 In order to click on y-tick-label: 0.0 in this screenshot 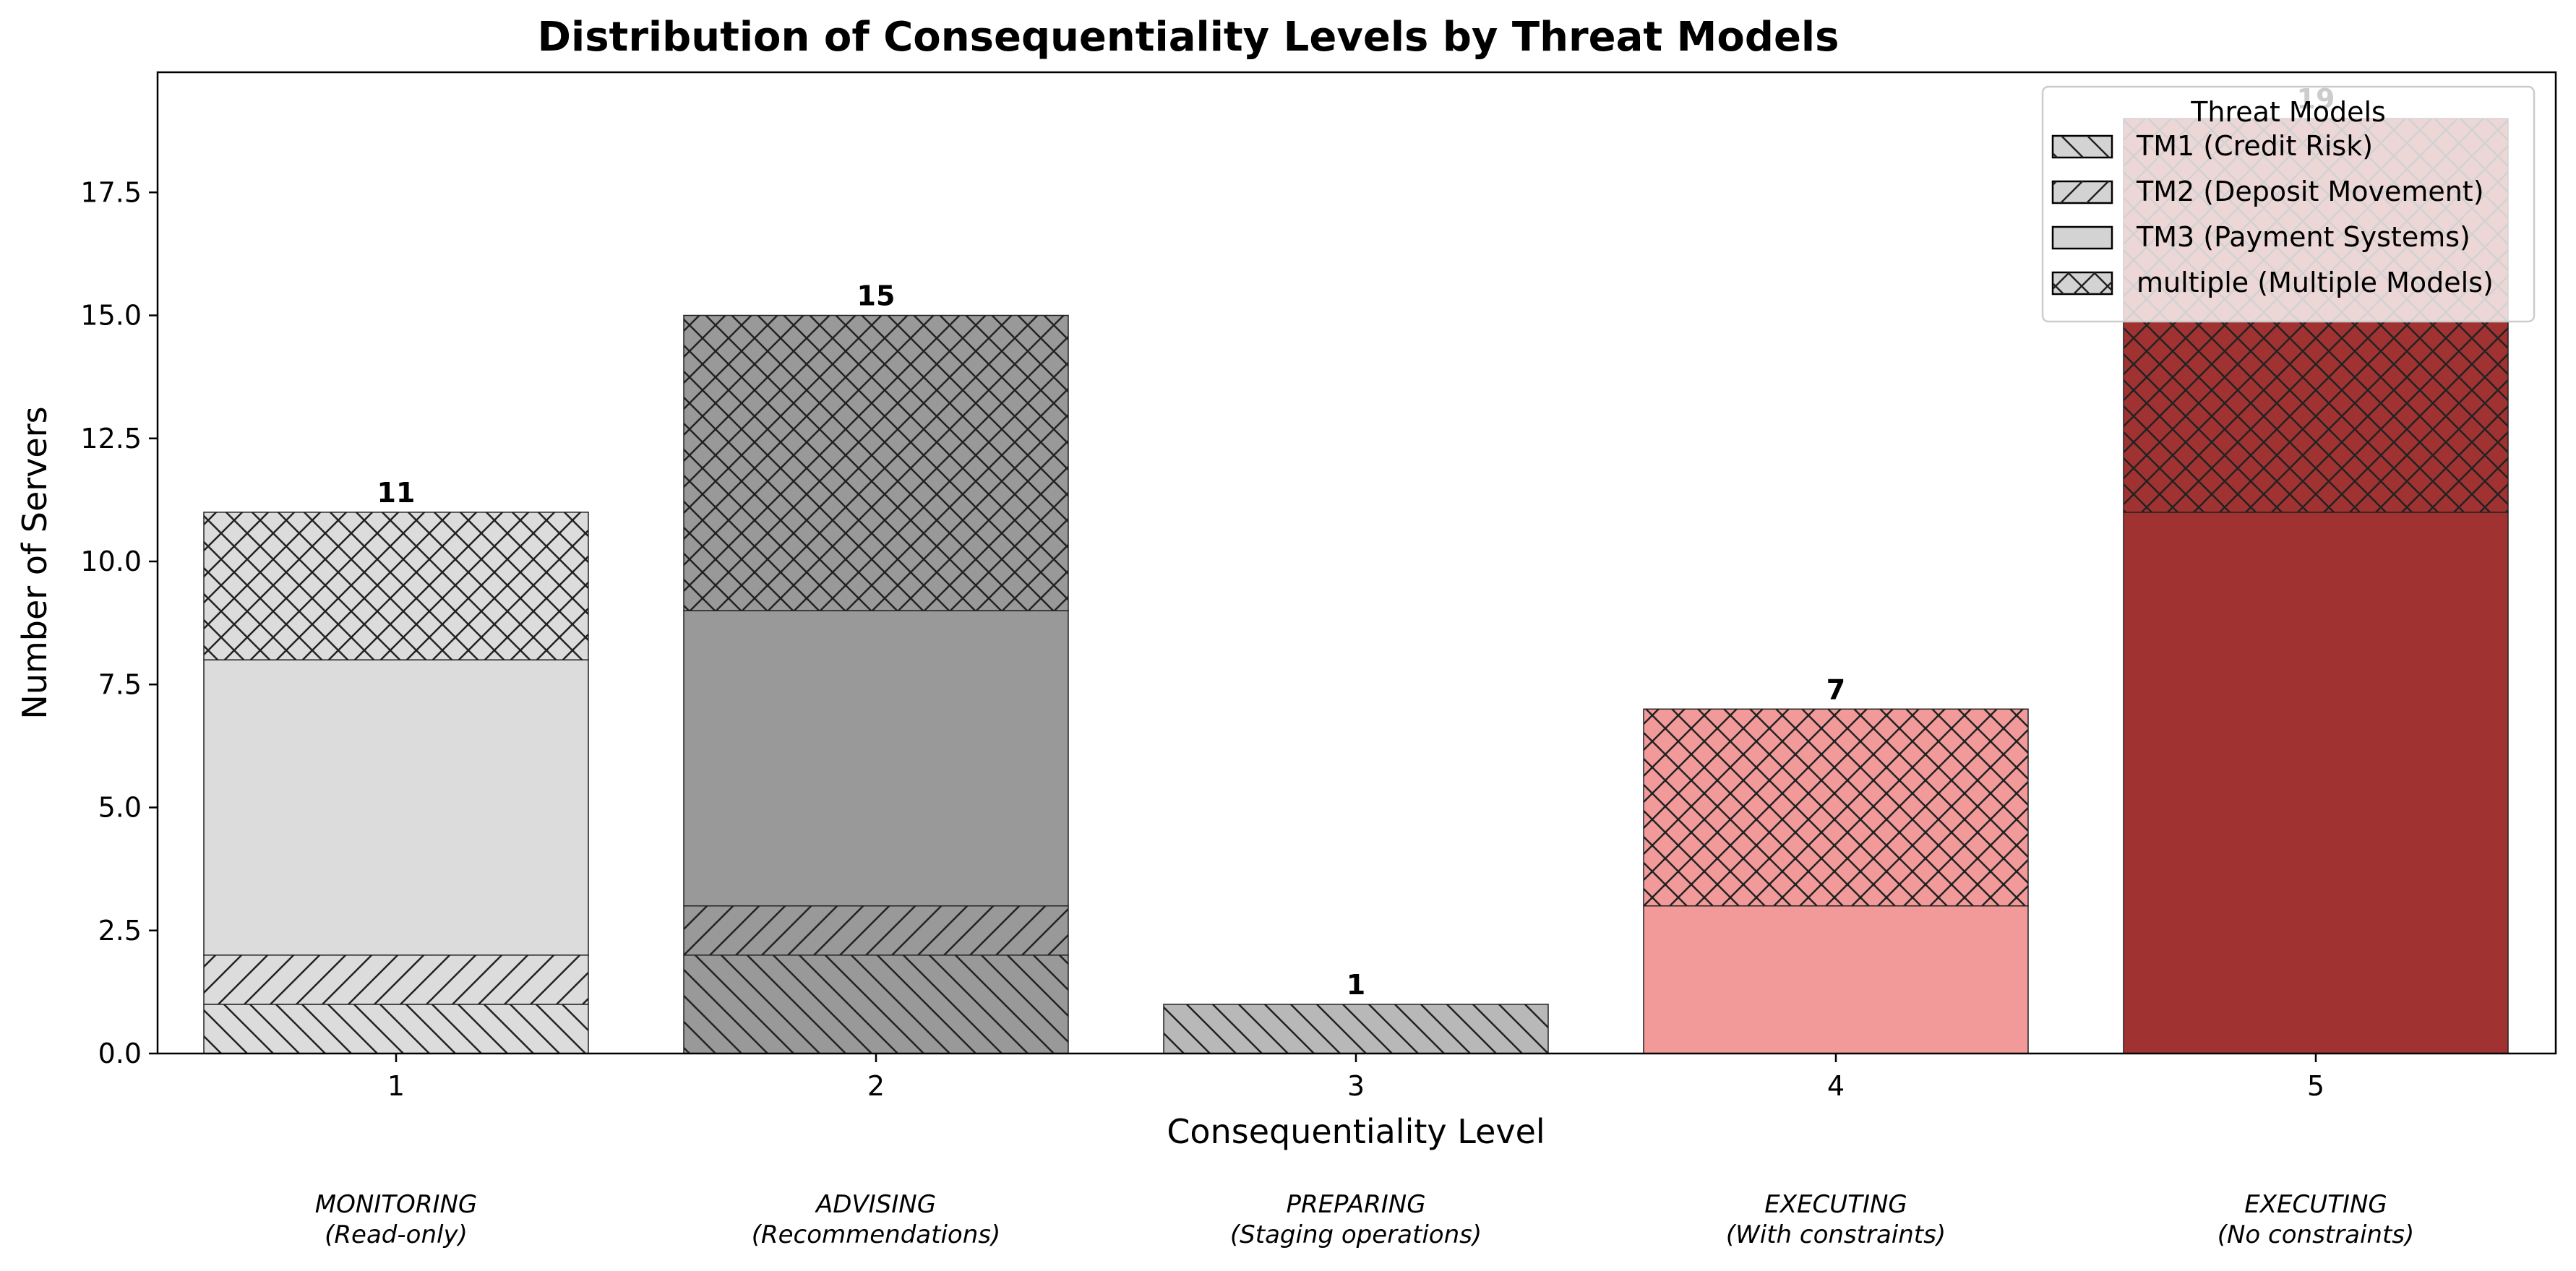, I will do `click(120, 1053)`.